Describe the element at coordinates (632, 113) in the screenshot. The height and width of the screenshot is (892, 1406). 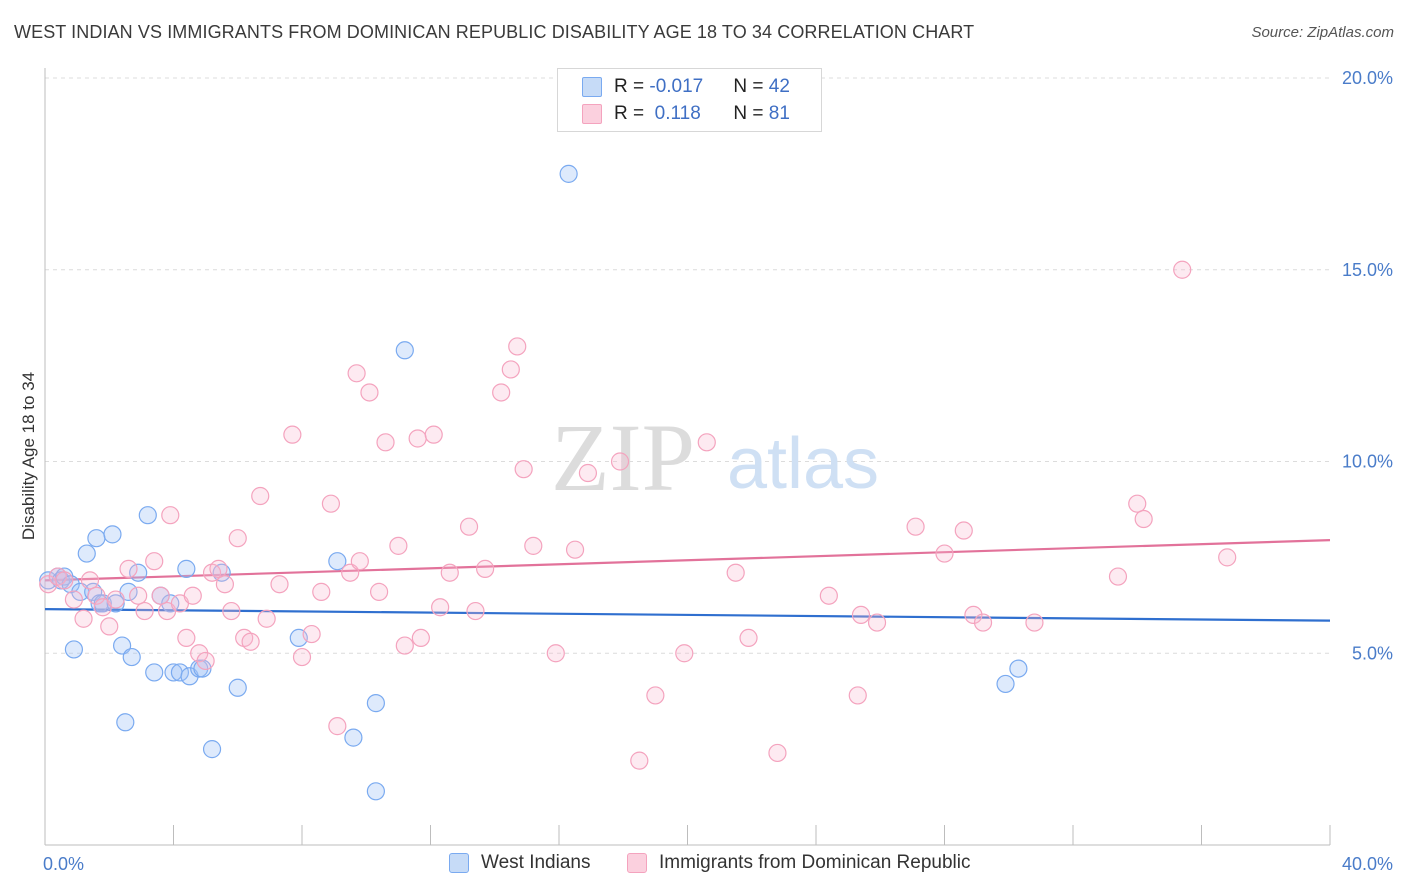
I see `legend-r-label: R =` at that location.